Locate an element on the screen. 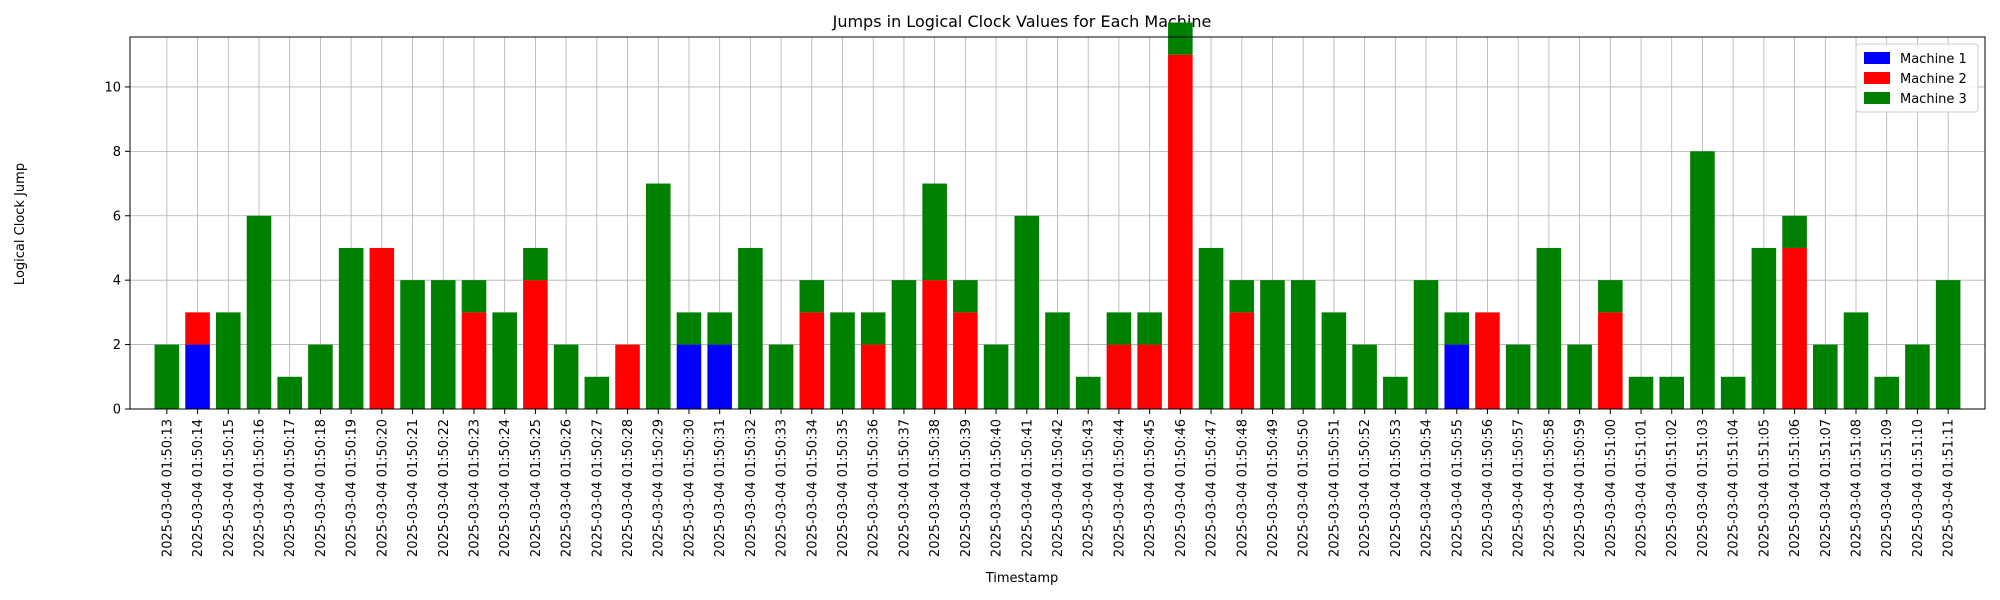 This screenshot has width=2000, height=600. x-tick-label: 2025-03-04 01:51:03 is located at coordinates (1703, 488).